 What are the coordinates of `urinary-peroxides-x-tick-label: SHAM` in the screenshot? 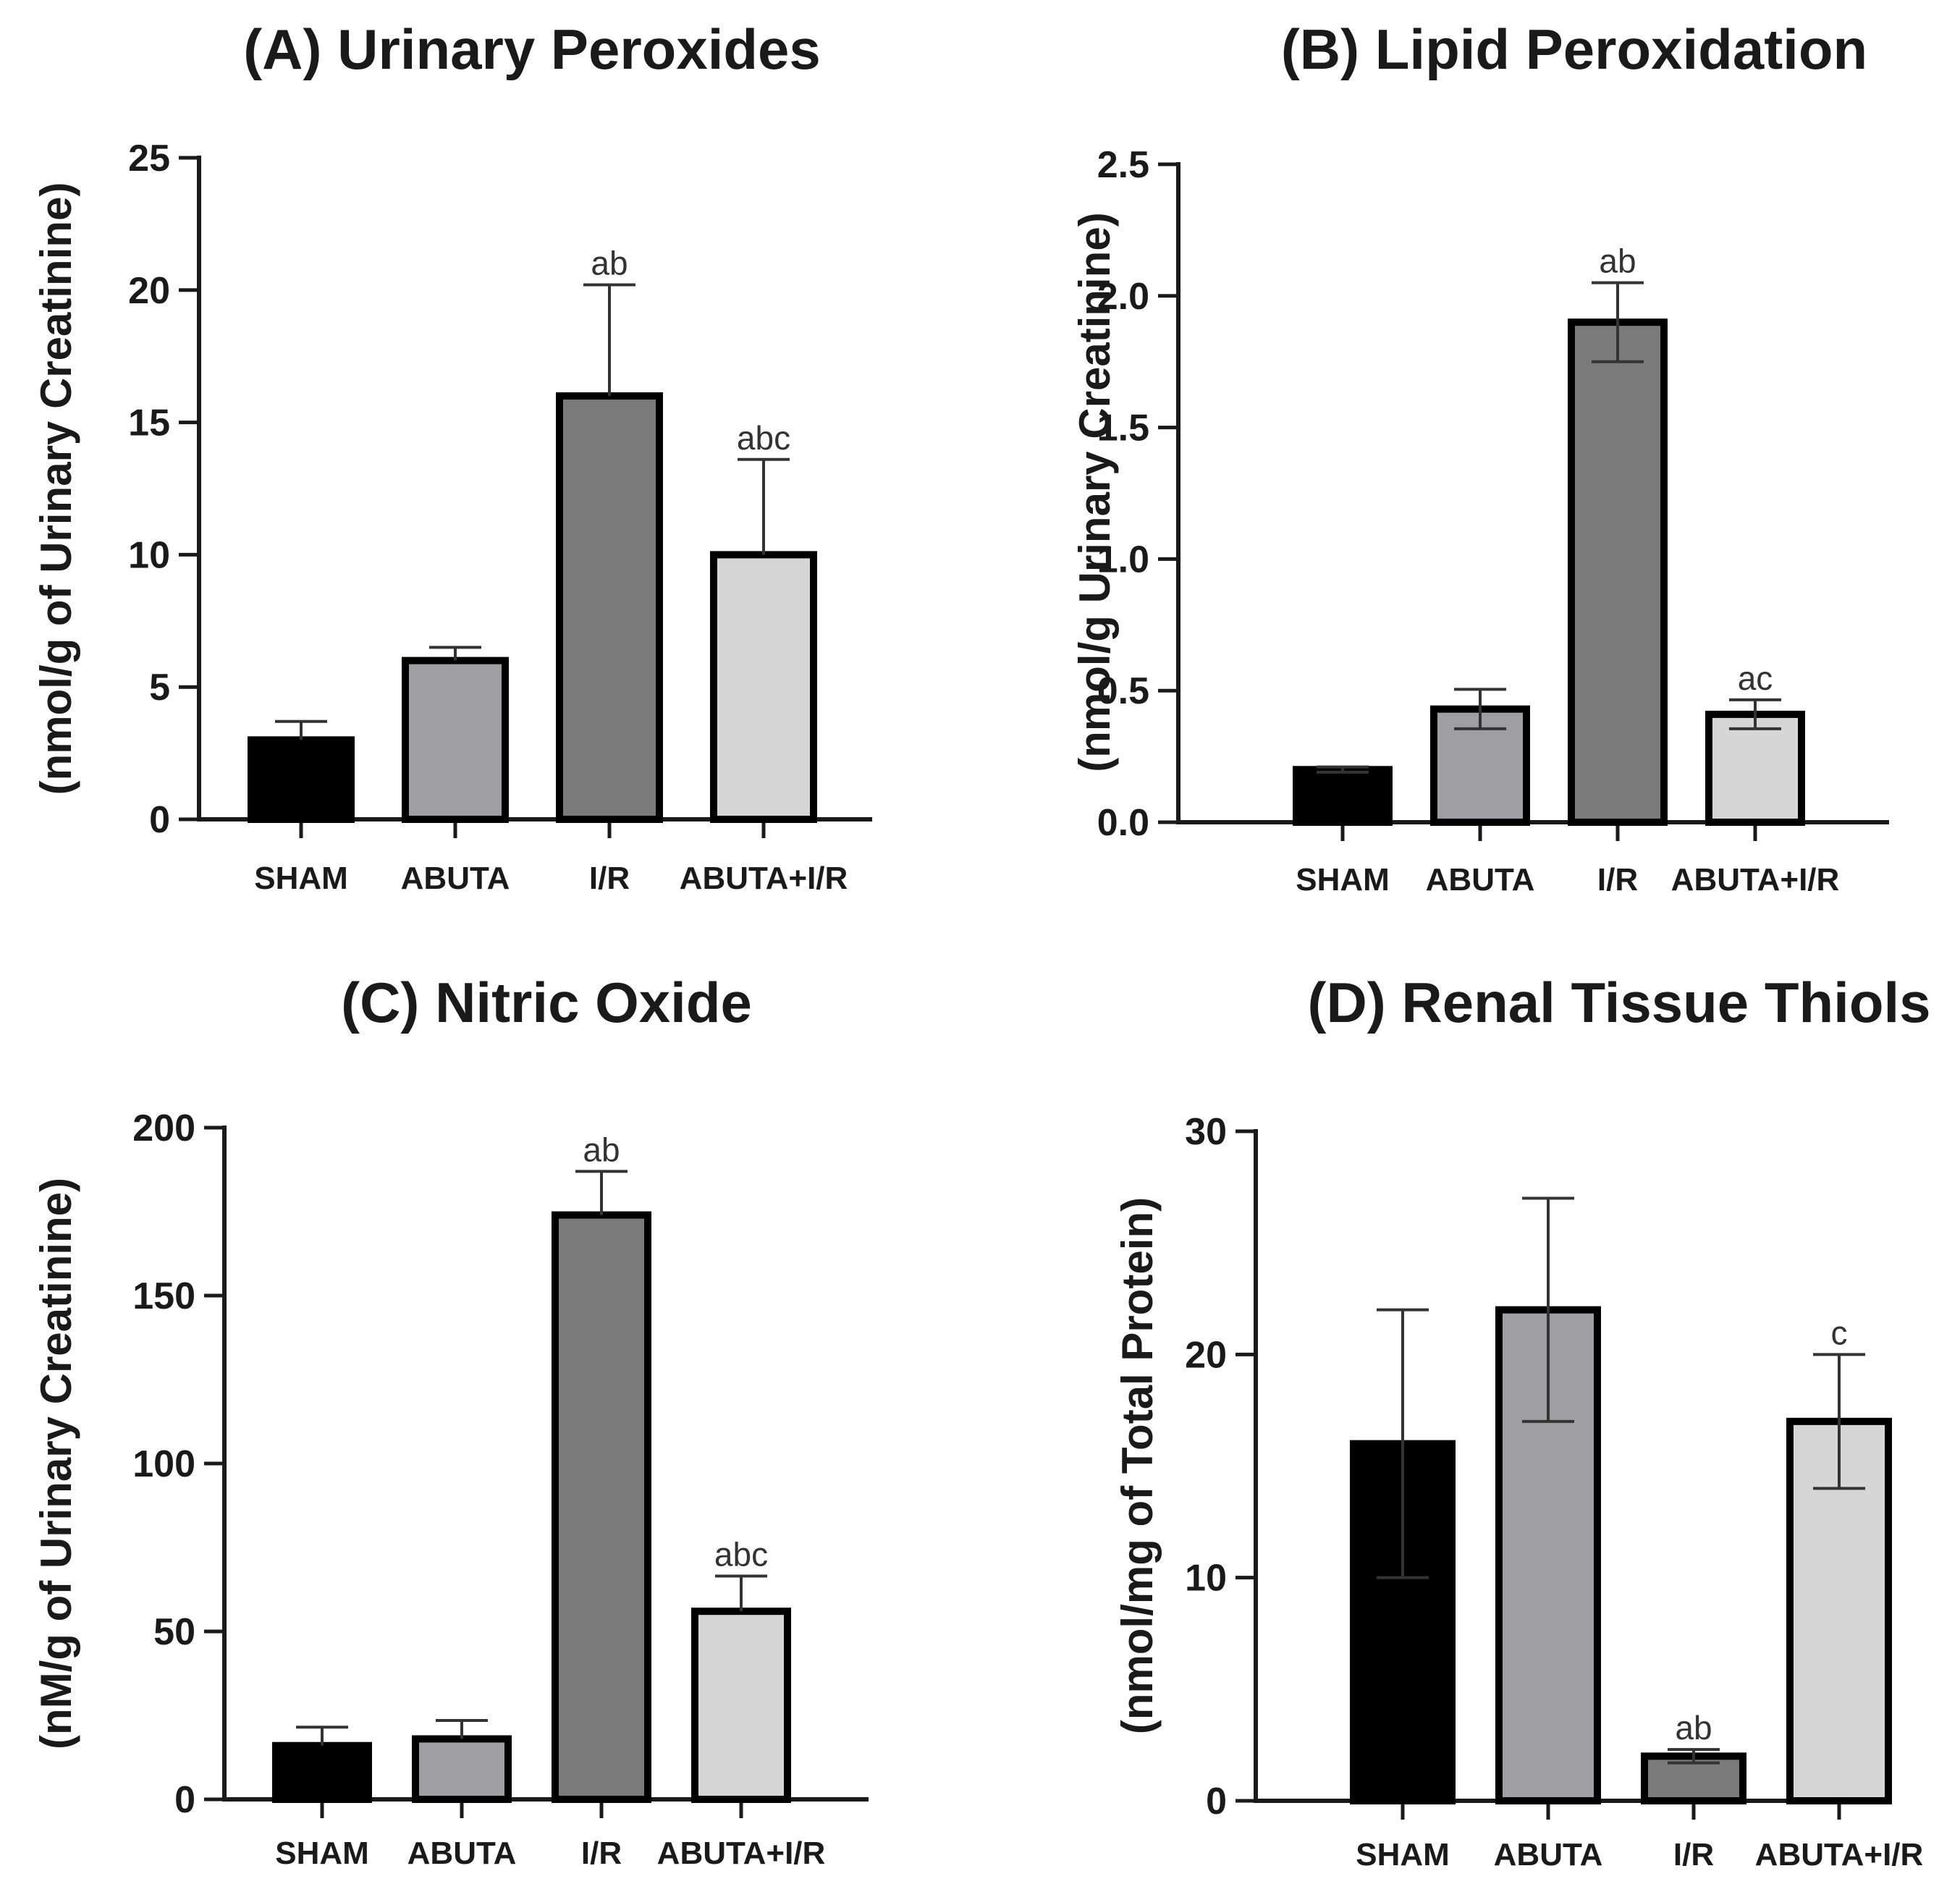 It's located at (301, 878).